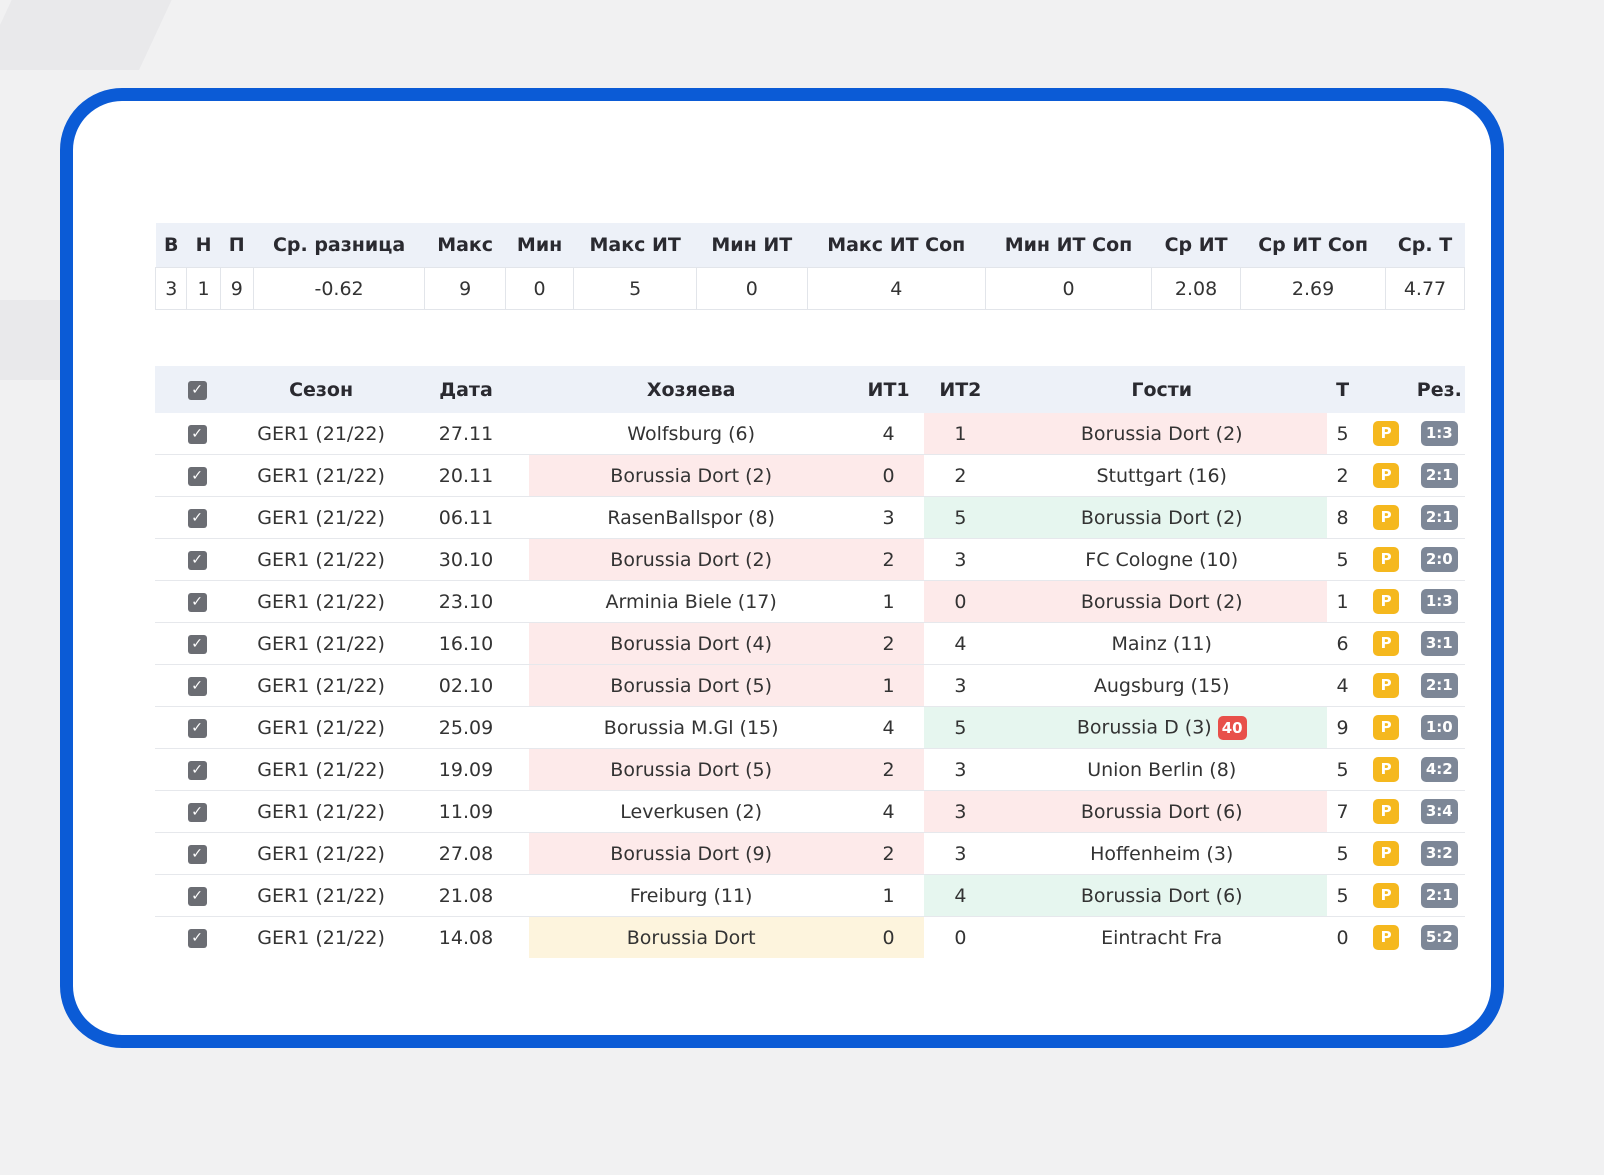  What do you see at coordinates (197, 389) in the screenshot?
I see `select-all-checkbox: ✓` at bounding box center [197, 389].